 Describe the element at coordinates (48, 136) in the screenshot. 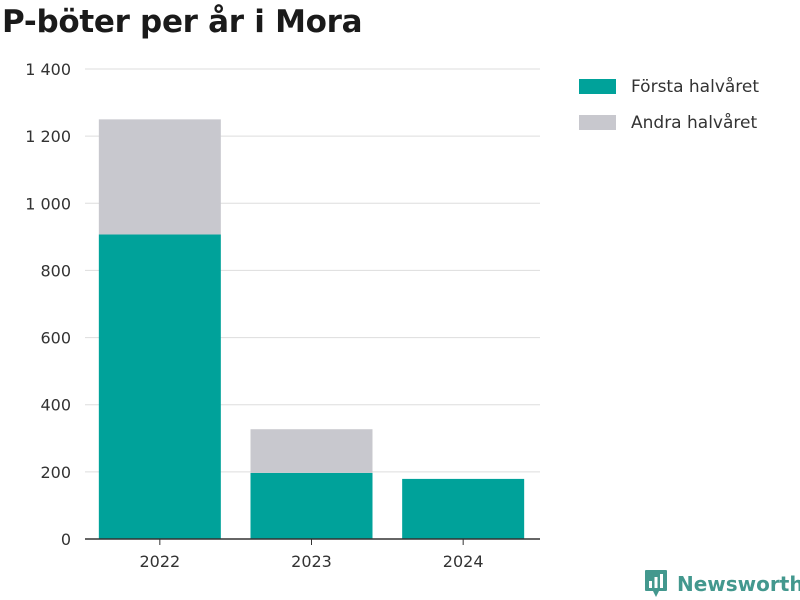

I see `y-tick-label: 1 200` at that location.